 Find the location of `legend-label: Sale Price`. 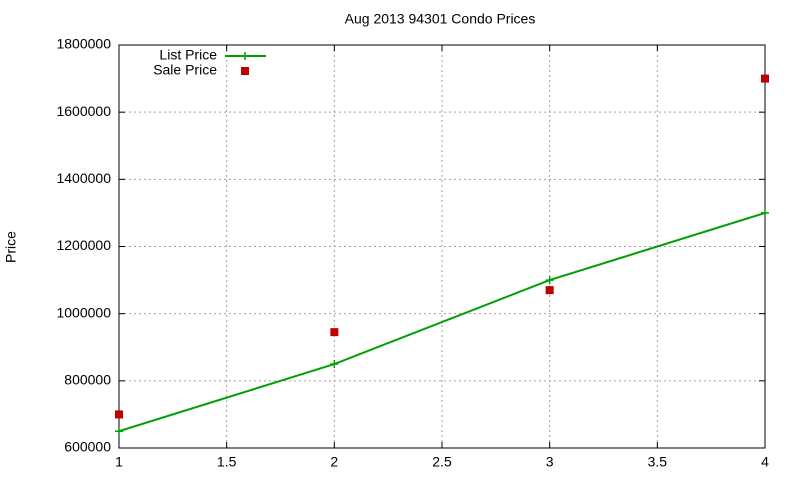

legend-label: Sale Price is located at coordinates (185, 70).